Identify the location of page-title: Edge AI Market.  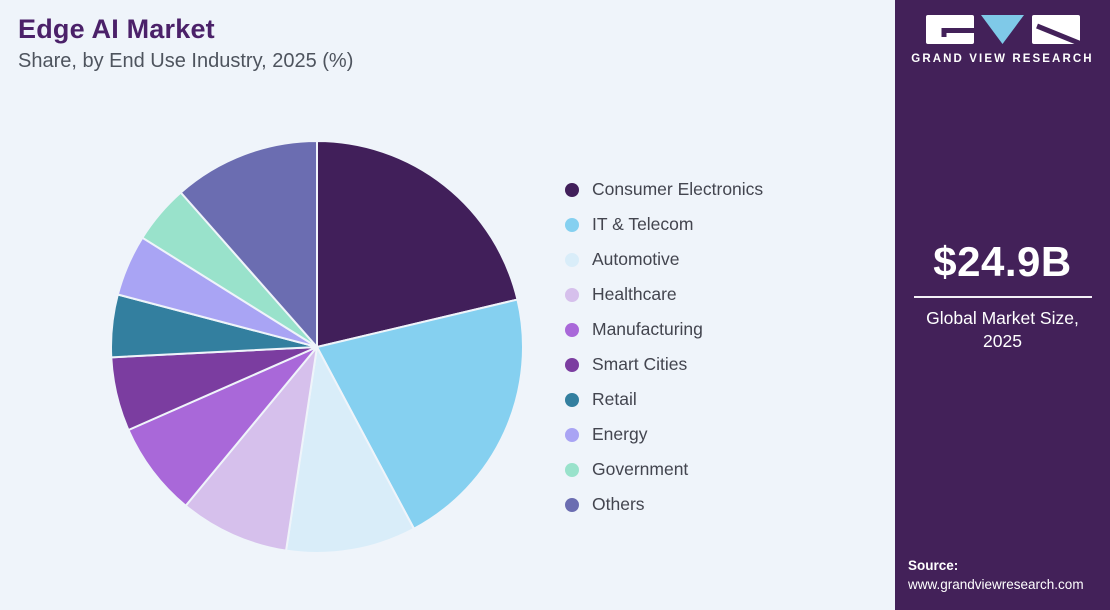
(116, 29).